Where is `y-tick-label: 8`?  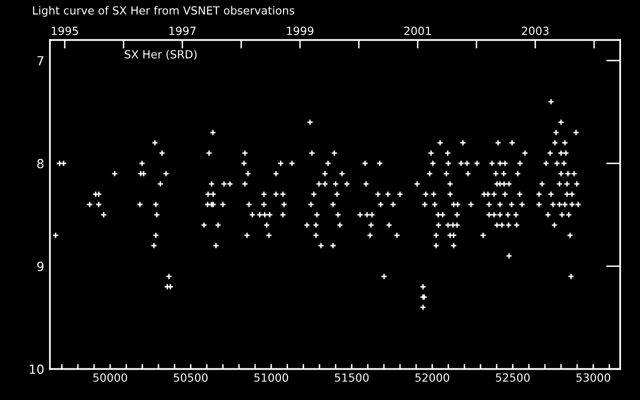
y-tick-label: 8 is located at coordinates (40, 163).